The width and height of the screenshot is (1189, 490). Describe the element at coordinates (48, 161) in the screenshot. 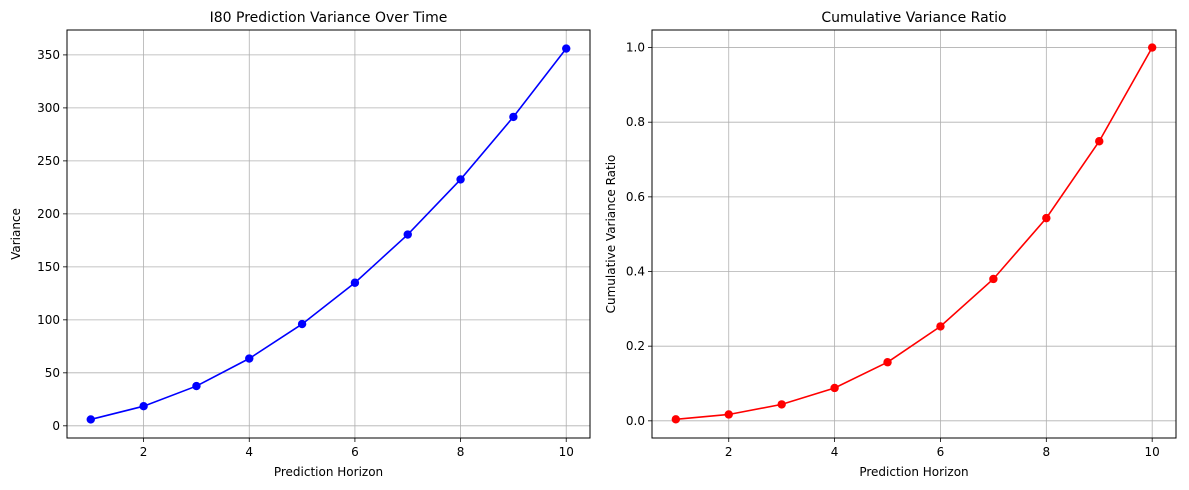

I see `variance-chart-y-tick-label: 250` at that location.